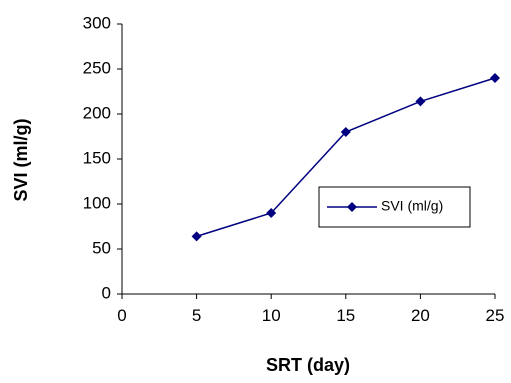  I want to click on y-tick-label: 100, so click(97, 202).